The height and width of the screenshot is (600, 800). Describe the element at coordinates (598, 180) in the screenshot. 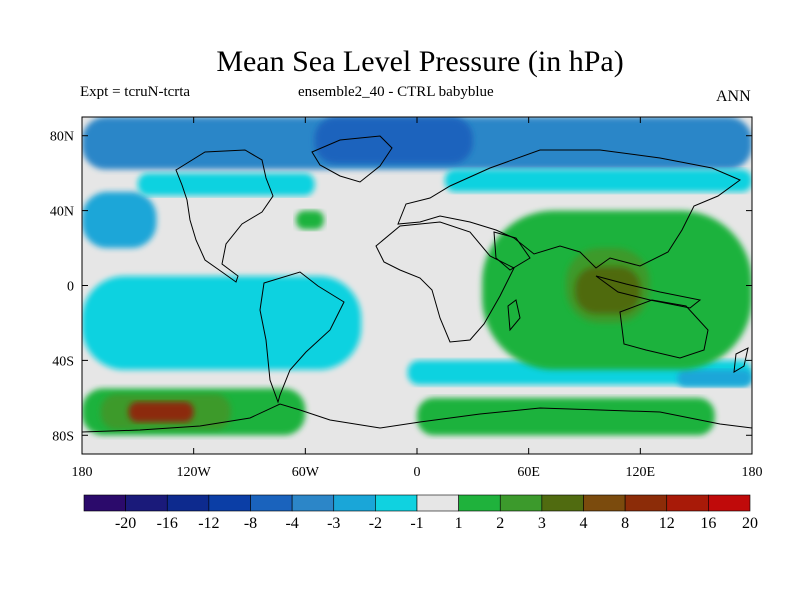

I see `field-region-europe-siberia-band` at that location.